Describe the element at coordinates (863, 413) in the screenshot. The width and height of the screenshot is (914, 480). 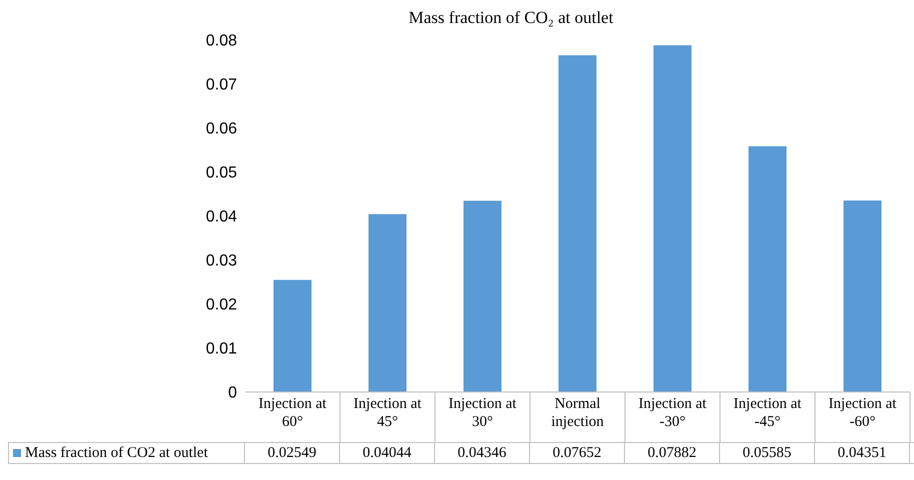
I see `x-tick-label: Injection at -60°` at that location.